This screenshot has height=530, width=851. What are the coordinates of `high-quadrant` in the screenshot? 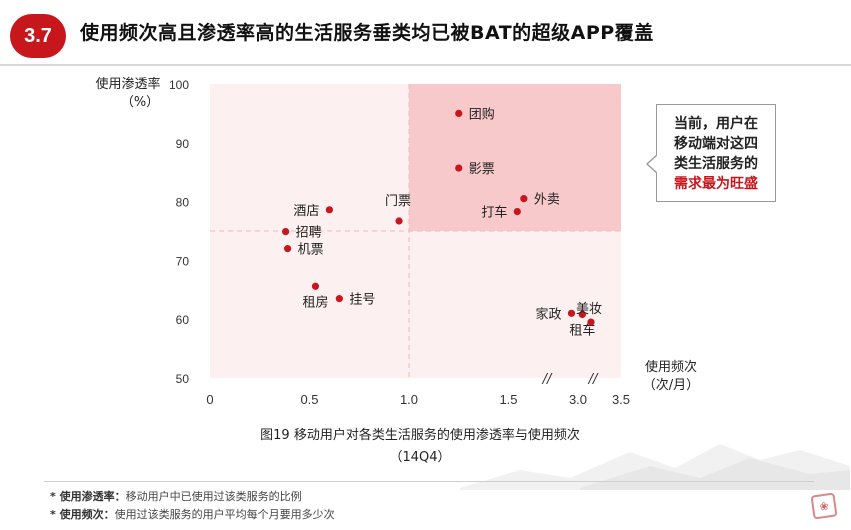 It's located at (515, 157).